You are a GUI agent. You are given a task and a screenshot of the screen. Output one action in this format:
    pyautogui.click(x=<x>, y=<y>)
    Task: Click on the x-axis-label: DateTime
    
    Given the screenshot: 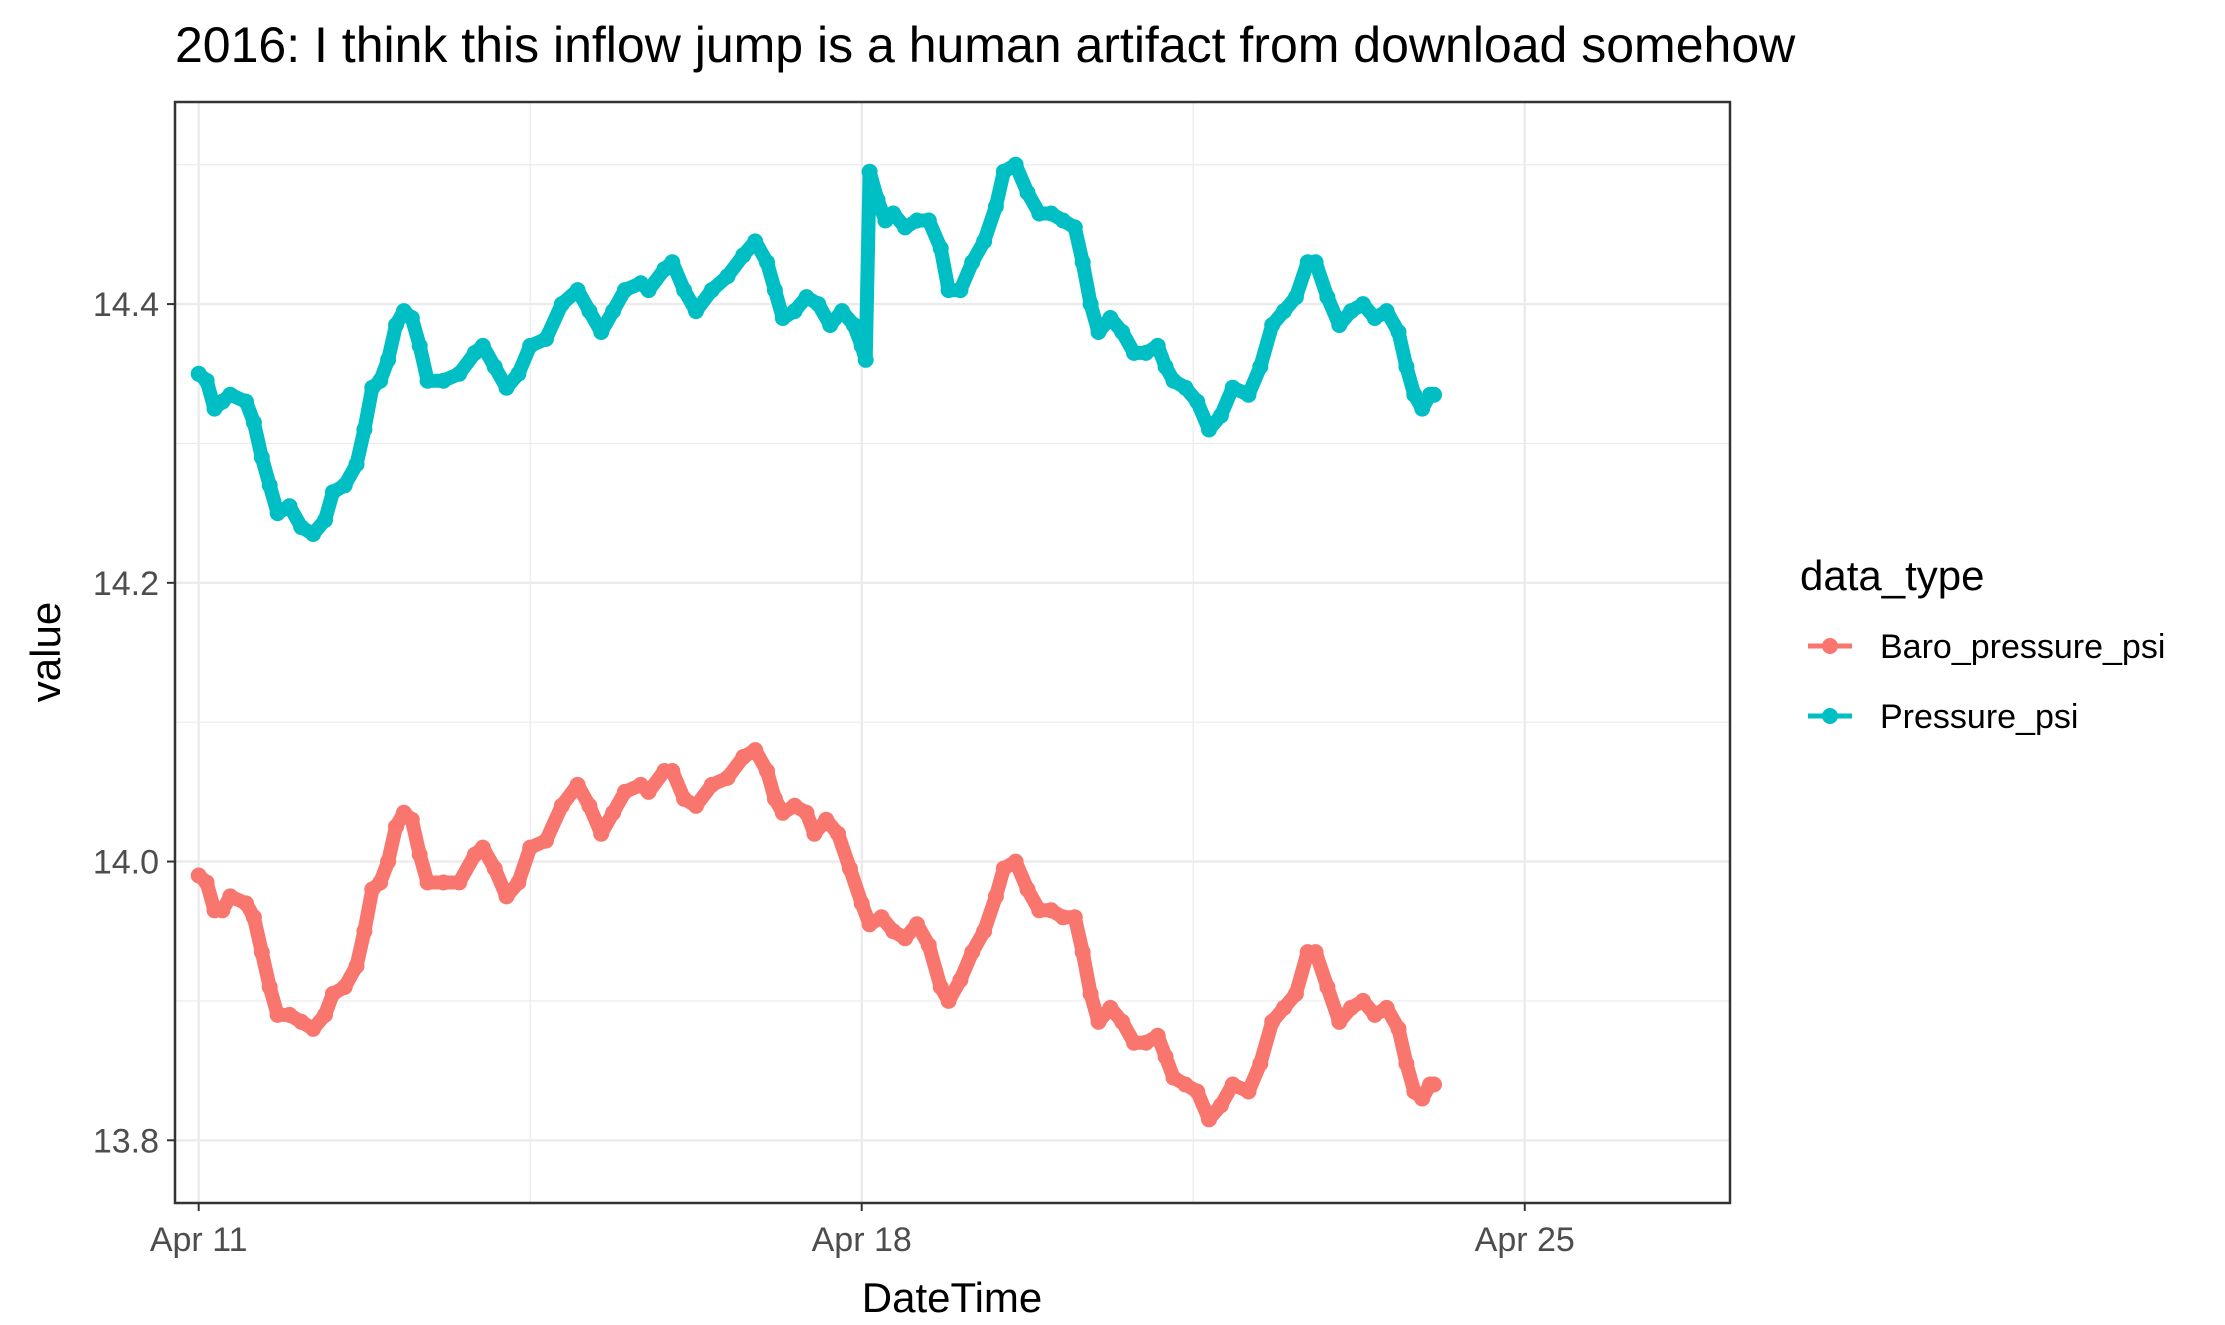 What is the action you would take?
    pyautogui.click(x=952, y=1297)
    